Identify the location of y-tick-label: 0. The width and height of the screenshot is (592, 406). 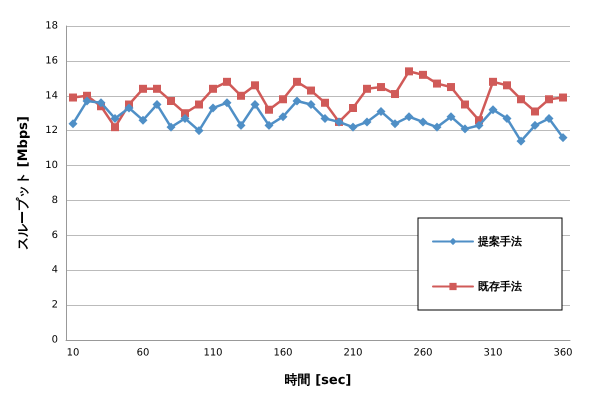
(55, 340).